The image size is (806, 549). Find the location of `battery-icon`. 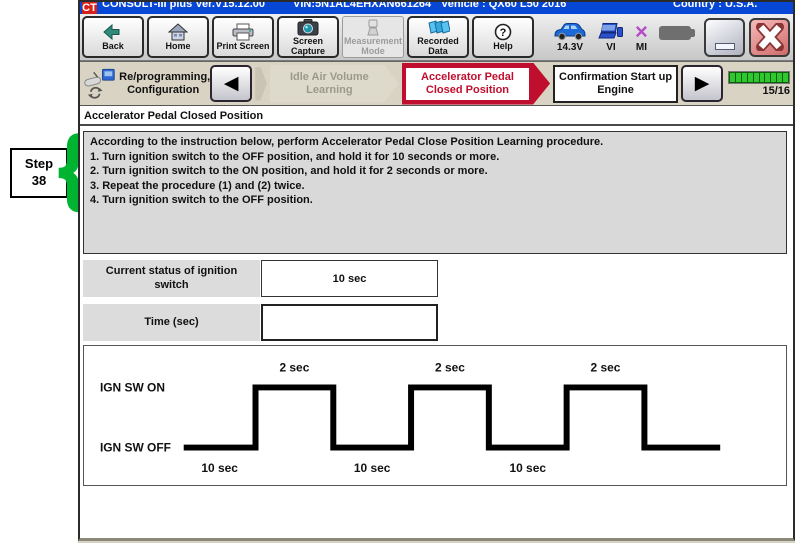

battery-icon is located at coordinates (676, 32).